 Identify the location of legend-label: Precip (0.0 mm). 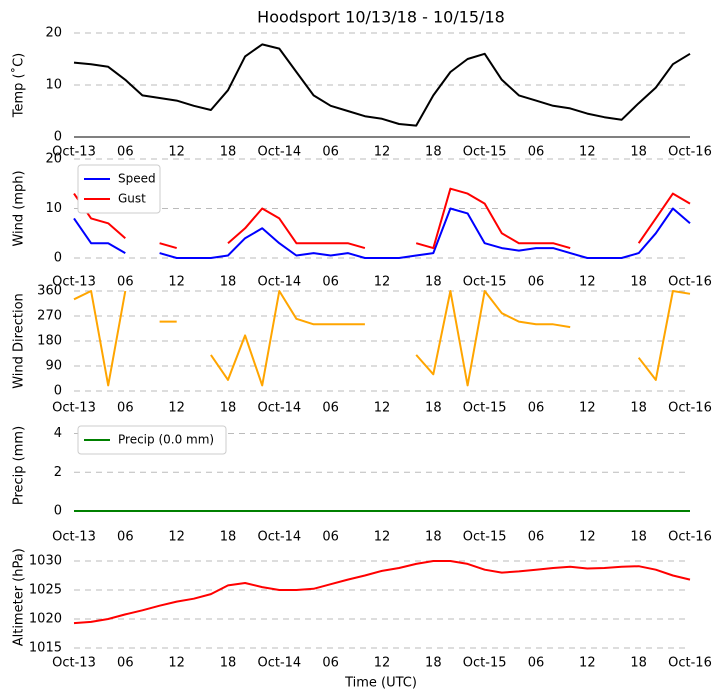
(166, 440).